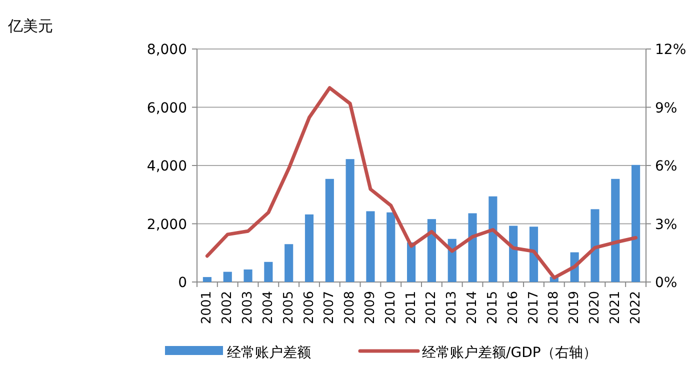 The height and width of the screenshot is (382, 700). Describe the element at coordinates (288, 307) in the screenshot. I see `x-tick-label: 2005` at that location.